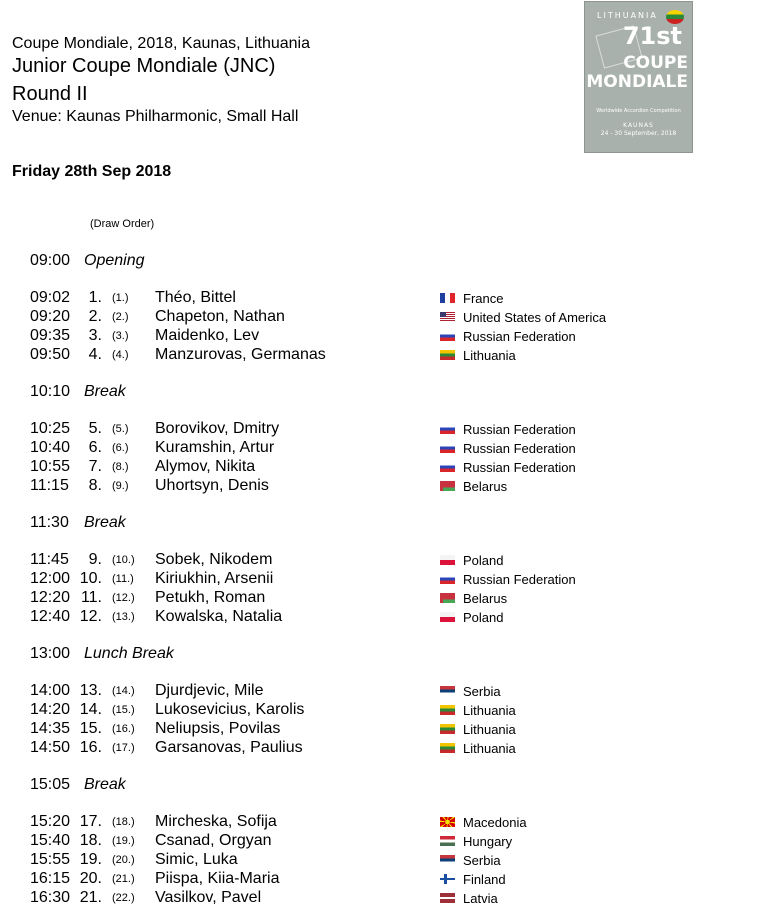 The image size is (760, 921). What do you see at coordinates (230, 709) in the screenshot?
I see `performer-name: Lukosevicius, Karolis` at bounding box center [230, 709].